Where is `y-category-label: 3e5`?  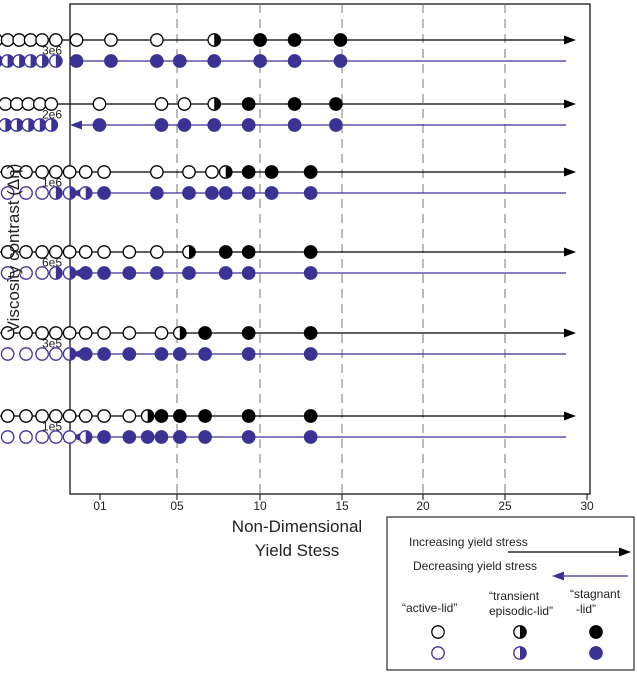
y-category-label: 3e5 is located at coordinates (52, 344).